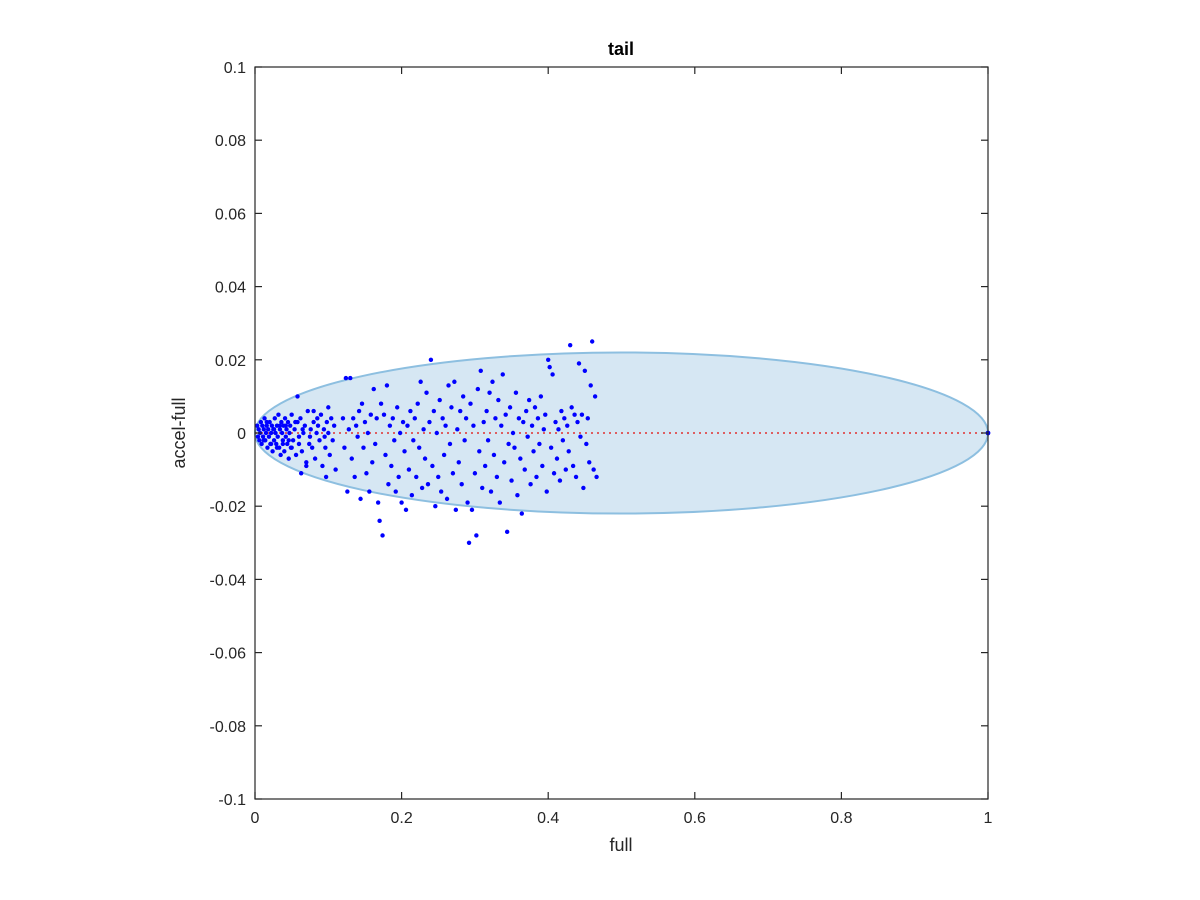  I want to click on y-tick-label: 0.06, so click(230, 214).